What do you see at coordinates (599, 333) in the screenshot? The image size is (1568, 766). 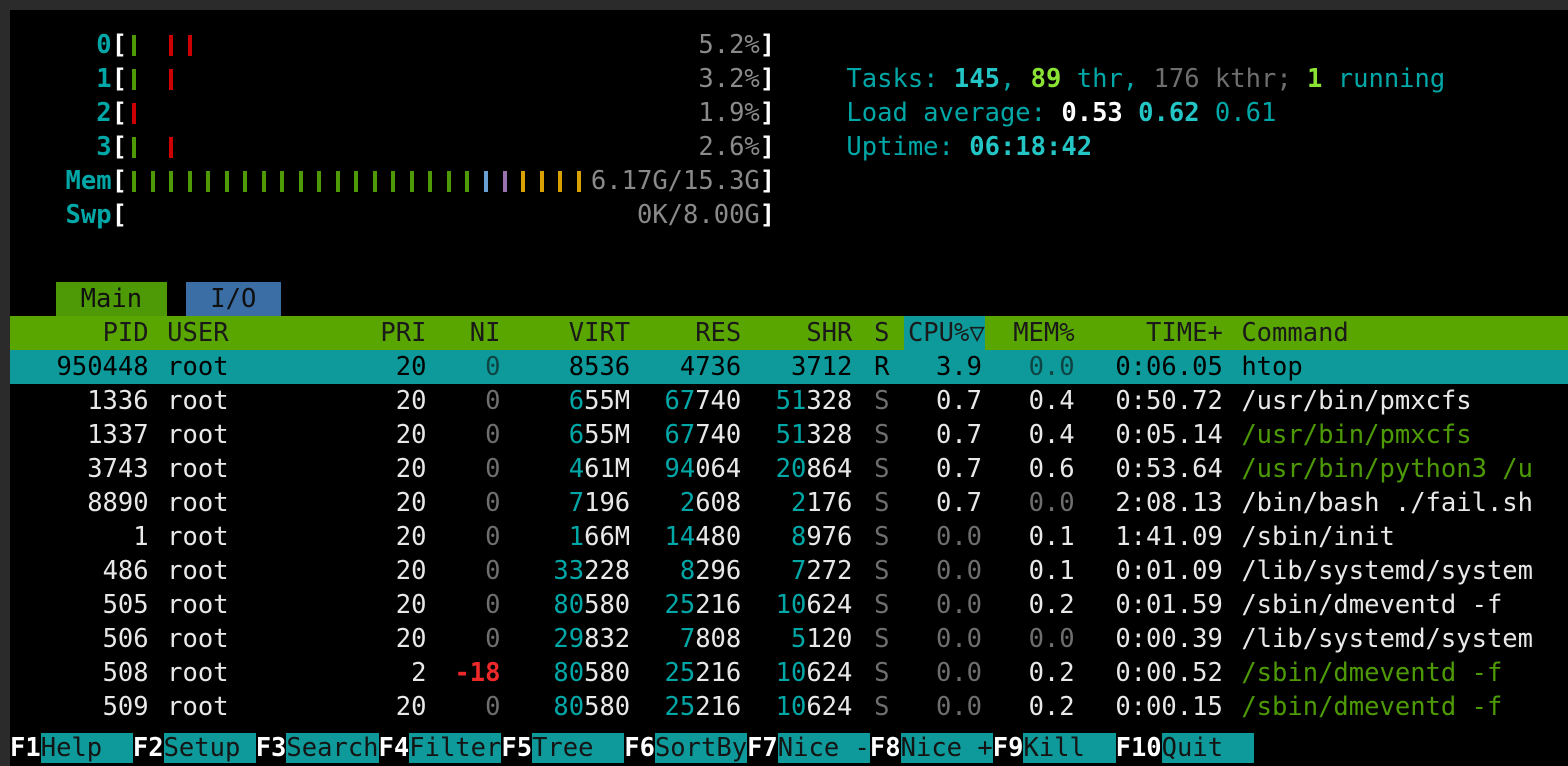 I see `column-header-virt: VIRT` at bounding box center [599, 333].